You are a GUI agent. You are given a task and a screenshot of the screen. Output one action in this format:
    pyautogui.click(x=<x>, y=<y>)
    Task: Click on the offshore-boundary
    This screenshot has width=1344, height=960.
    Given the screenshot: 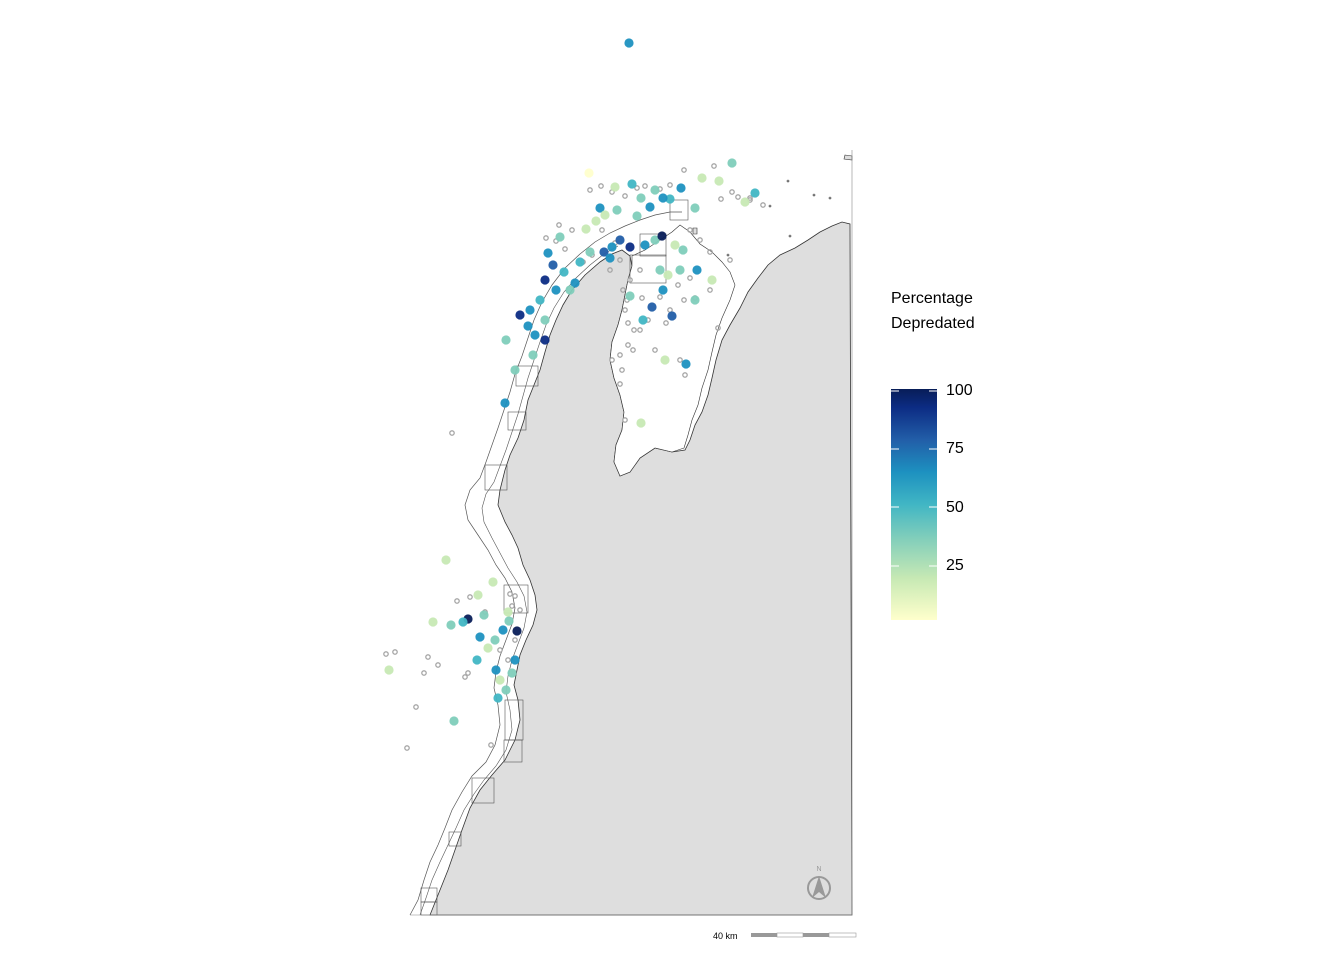 What is the action you would take?
    pyautogui.click(x=545, y=563)
    